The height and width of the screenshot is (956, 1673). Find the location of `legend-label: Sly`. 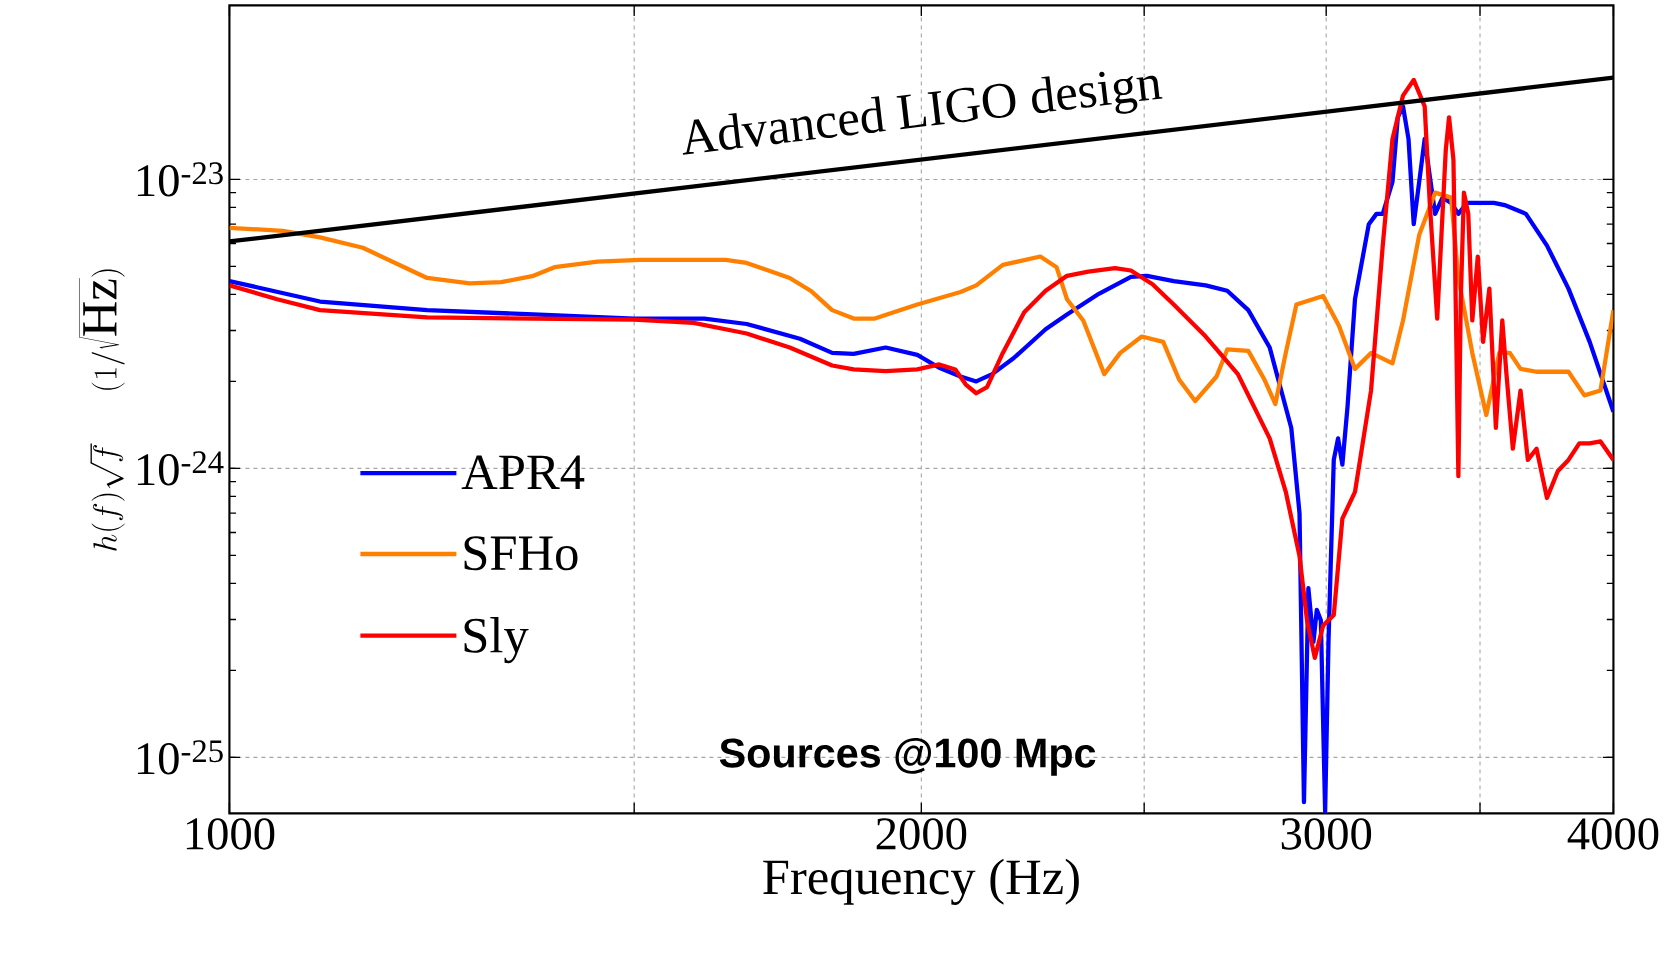

legend-label: Sly is located at coordinates (496, 640).